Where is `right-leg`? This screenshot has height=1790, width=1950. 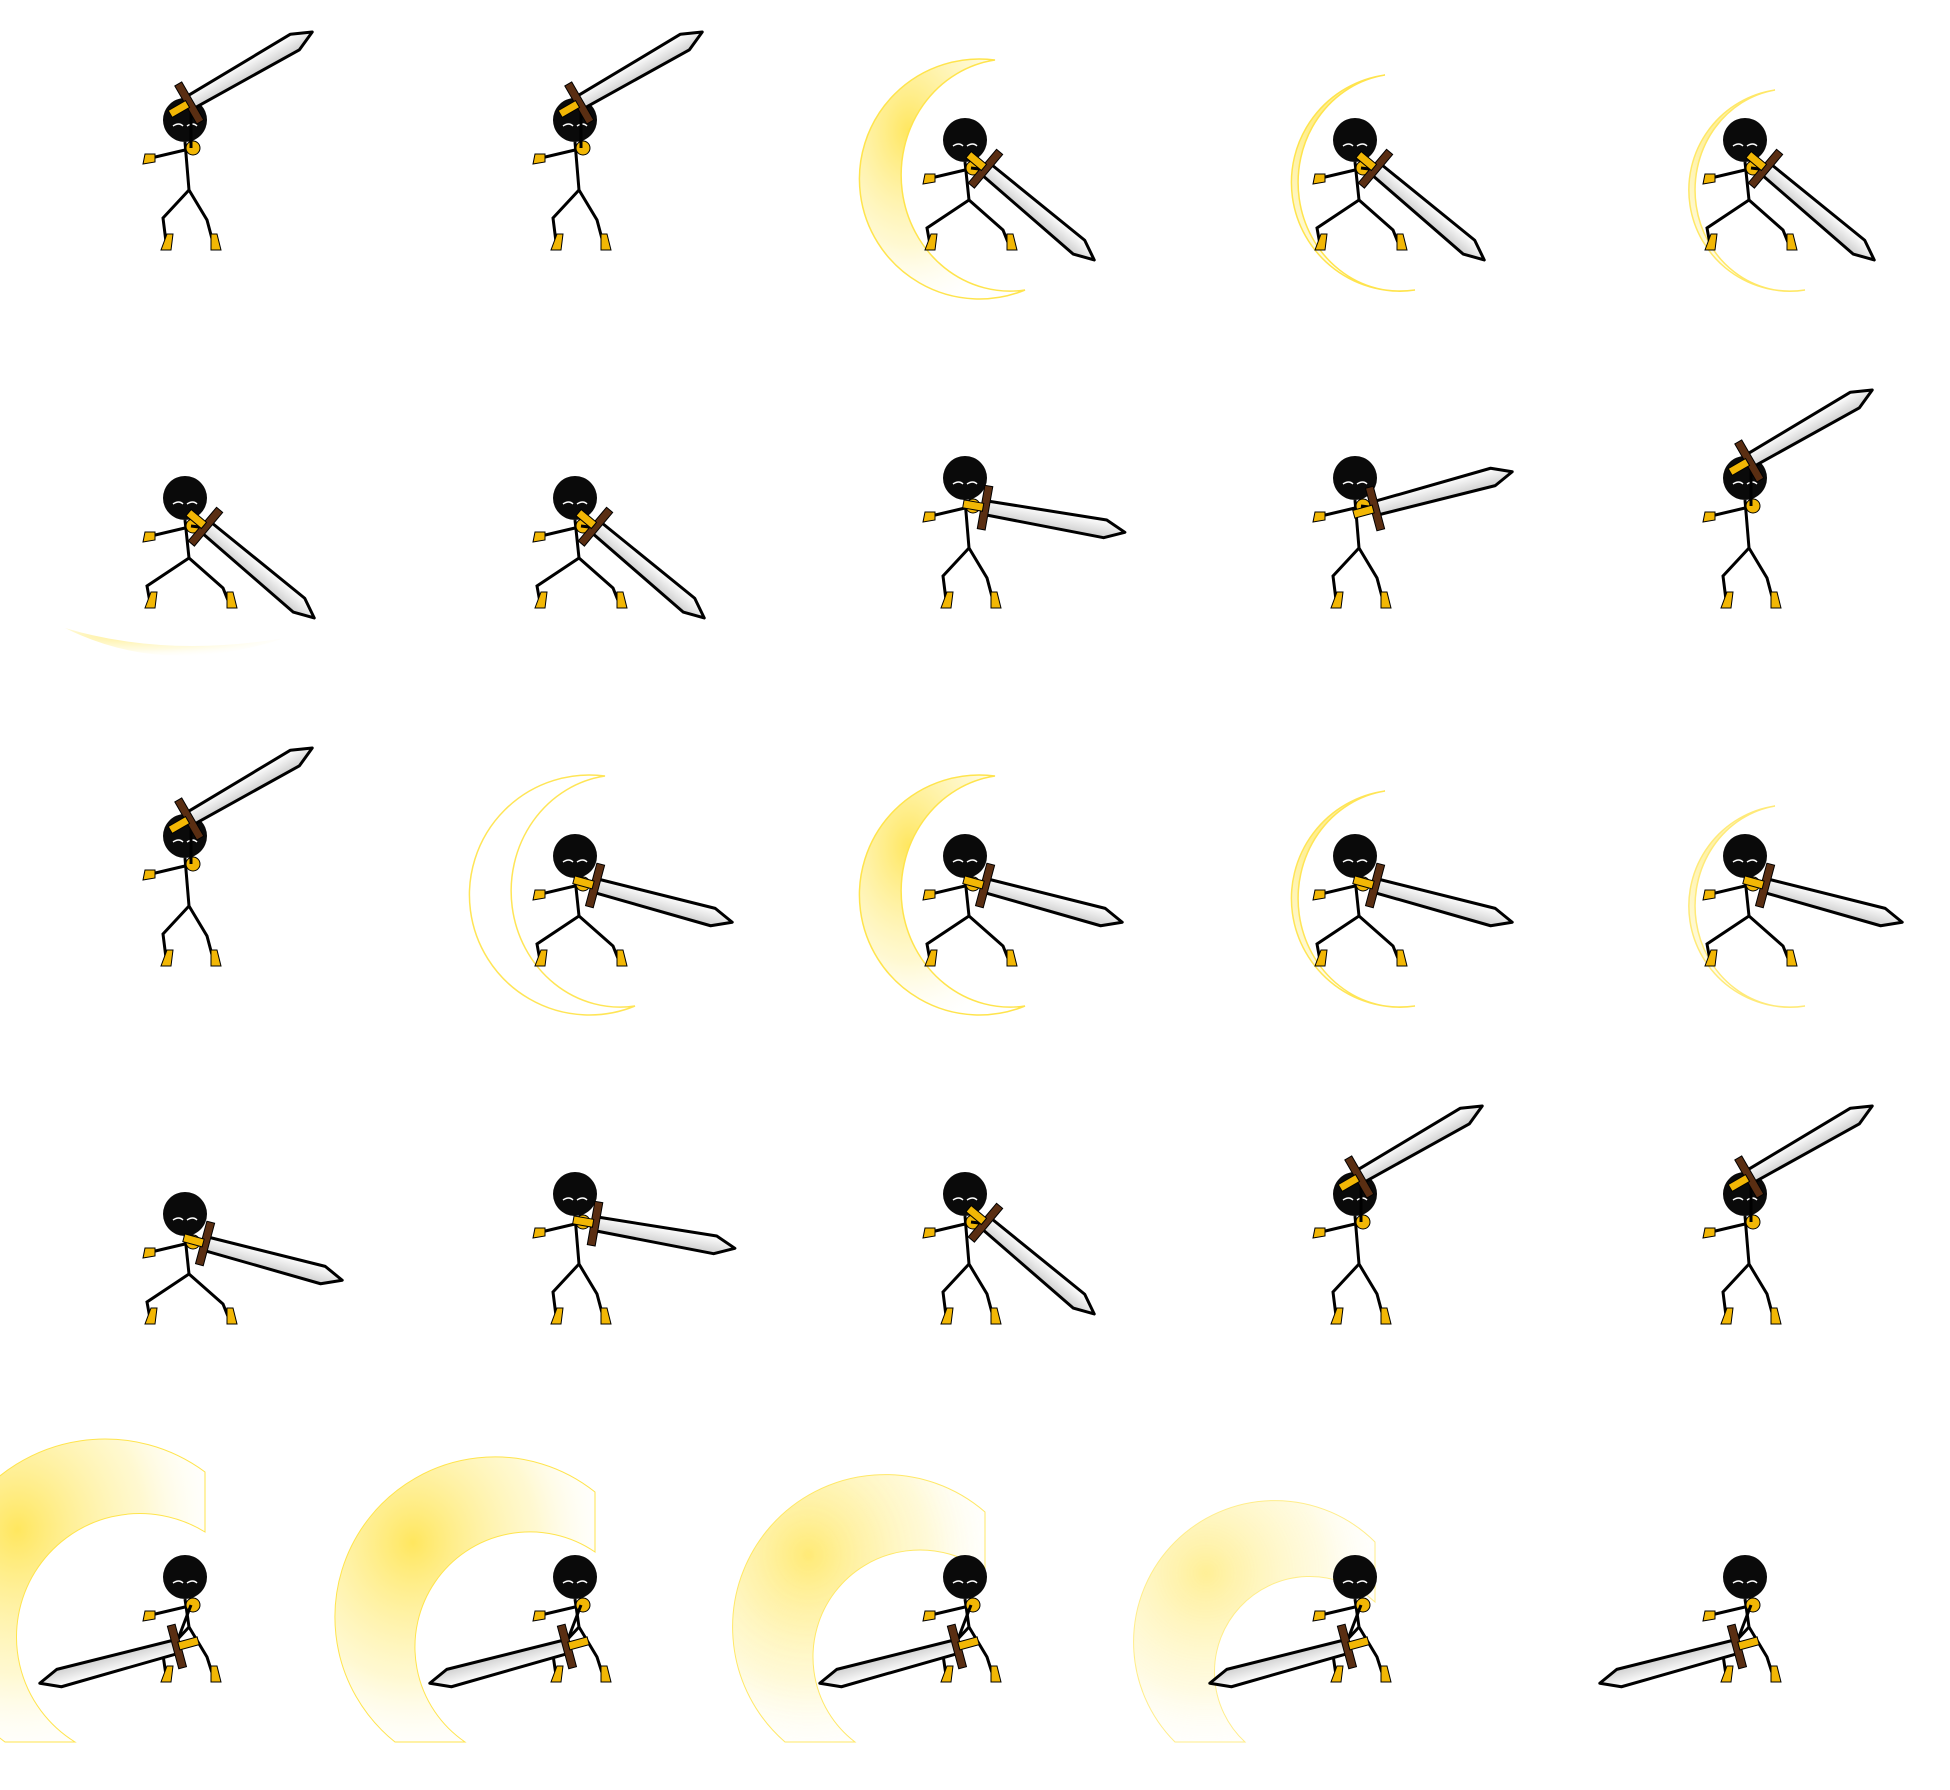 right-leg is located at coordinates (210, 1298).